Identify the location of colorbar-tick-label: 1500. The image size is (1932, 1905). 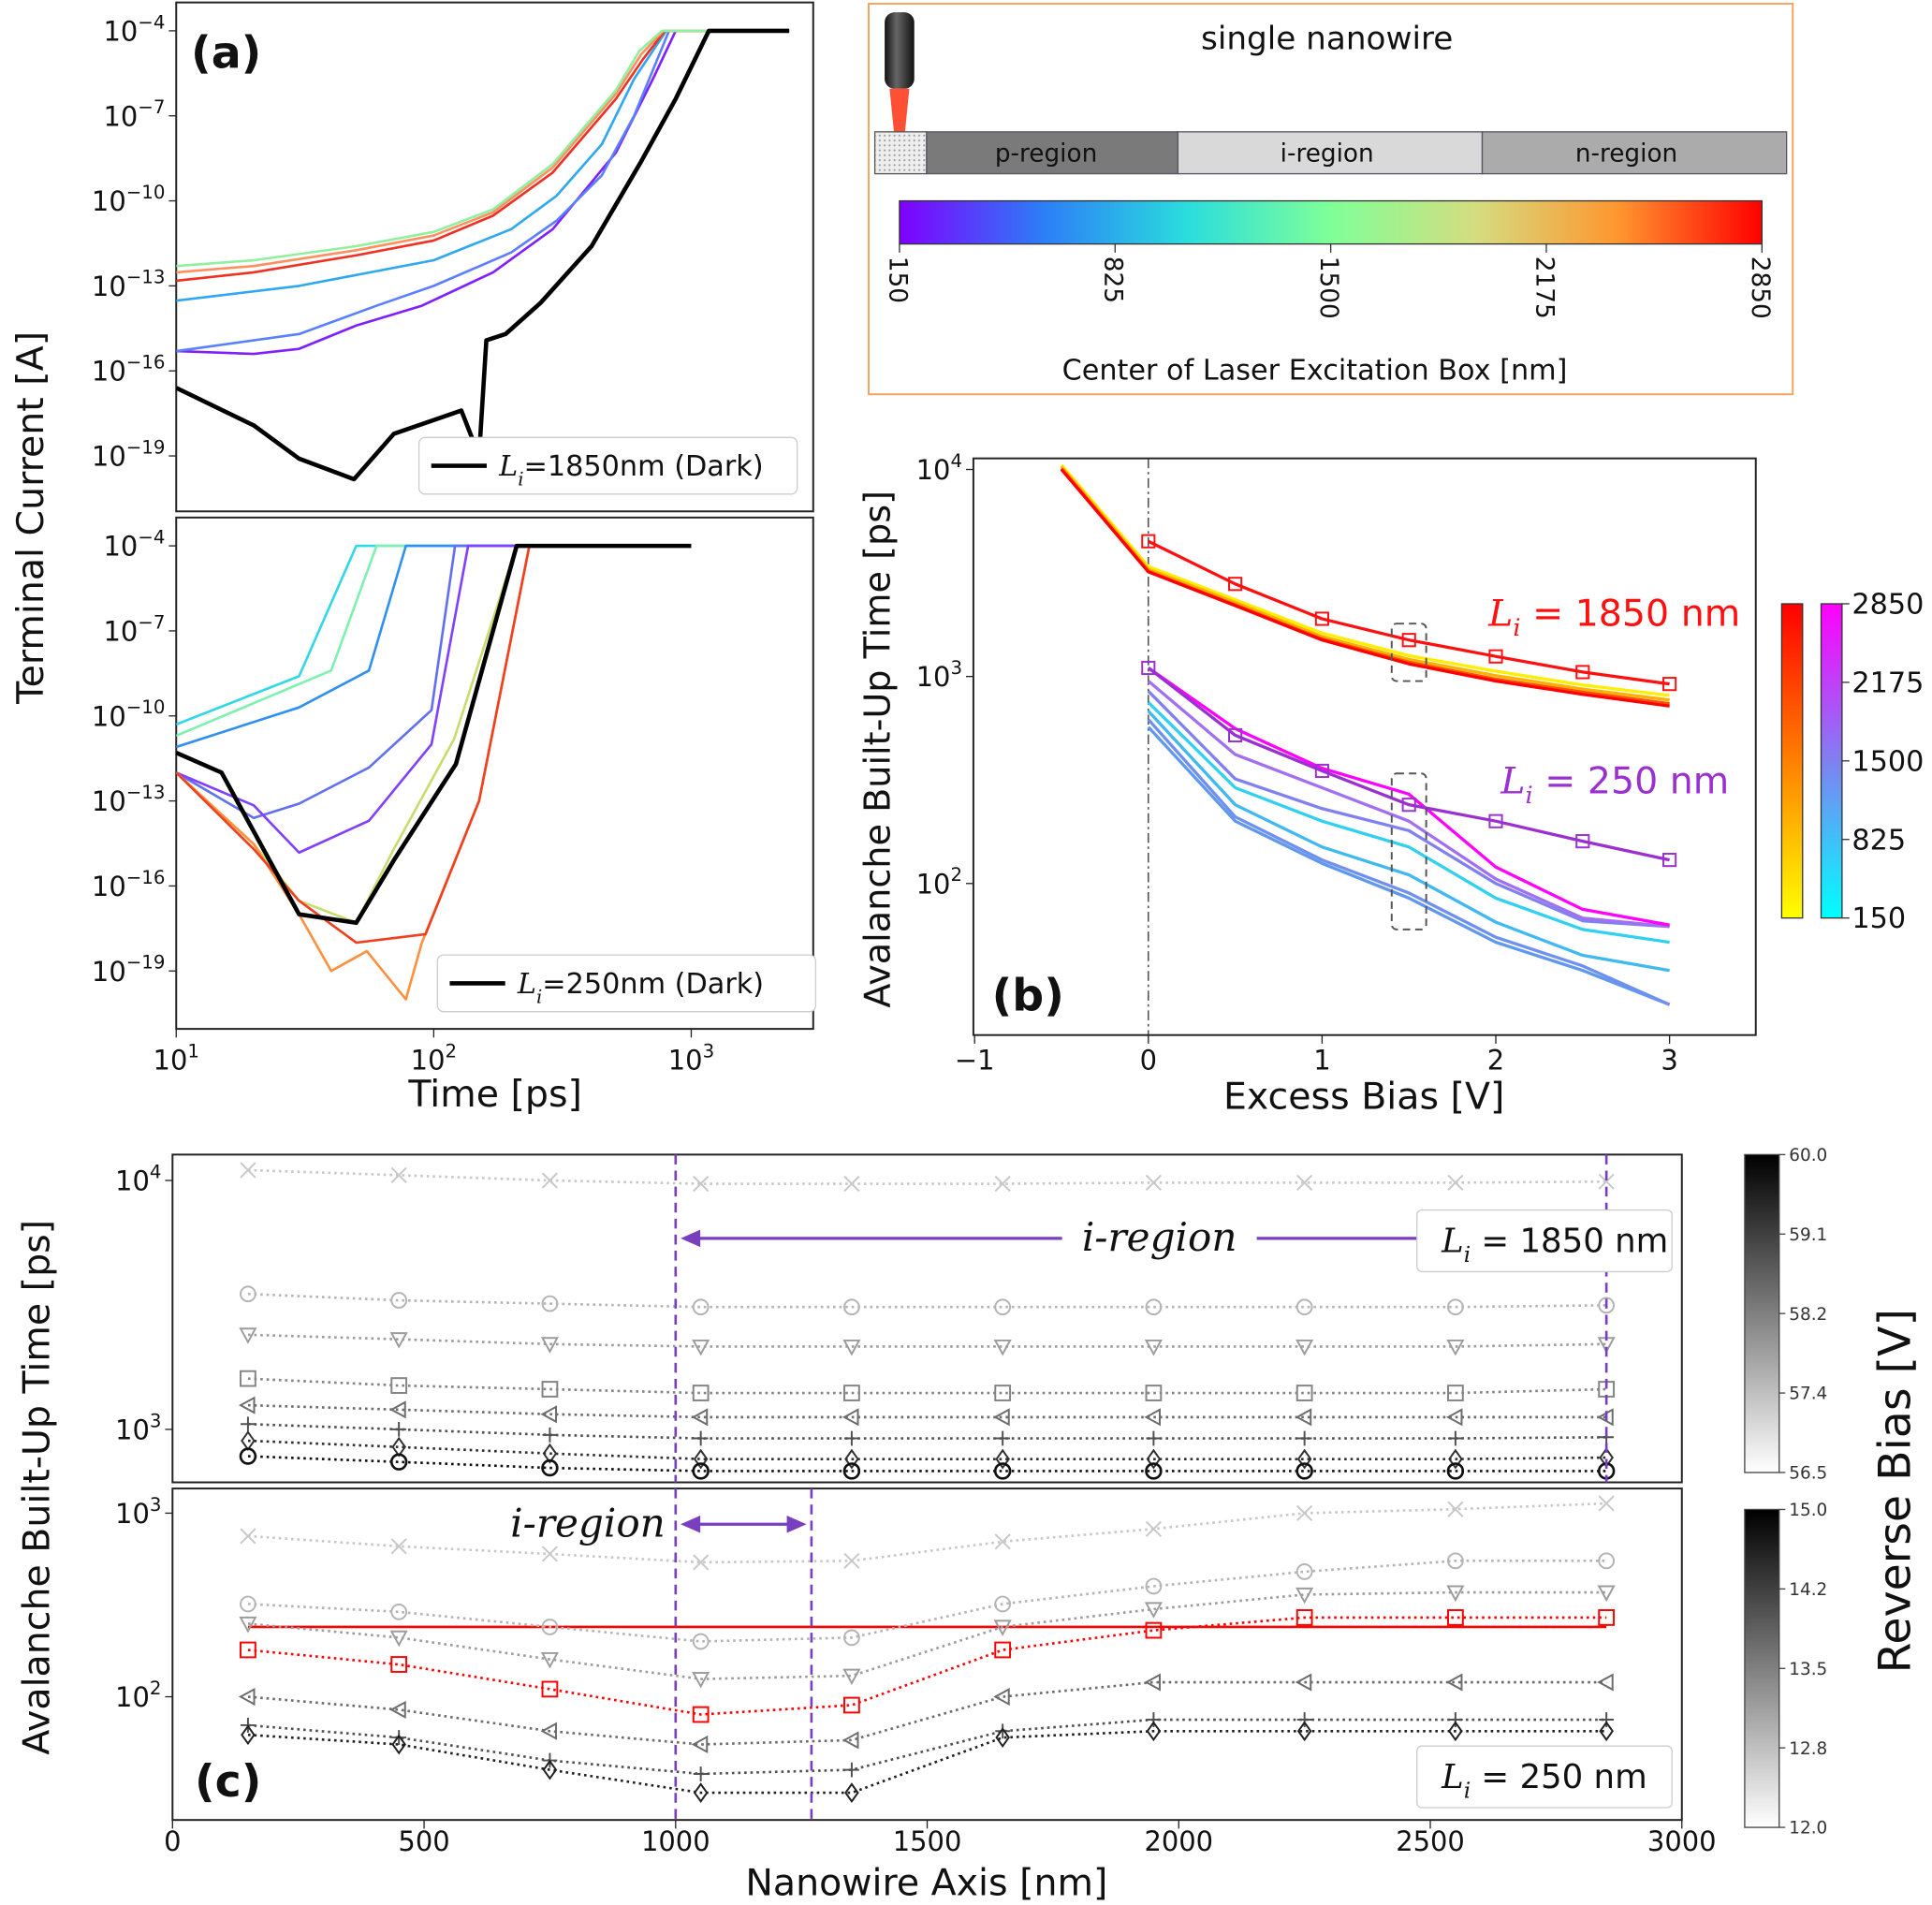
(1888, 761).